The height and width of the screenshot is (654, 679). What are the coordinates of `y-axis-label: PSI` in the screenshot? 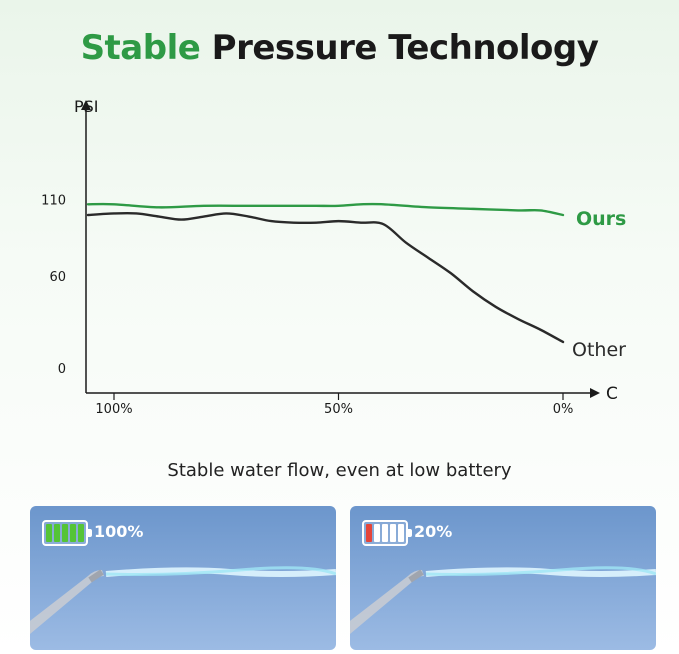 It's located at (86, 106).